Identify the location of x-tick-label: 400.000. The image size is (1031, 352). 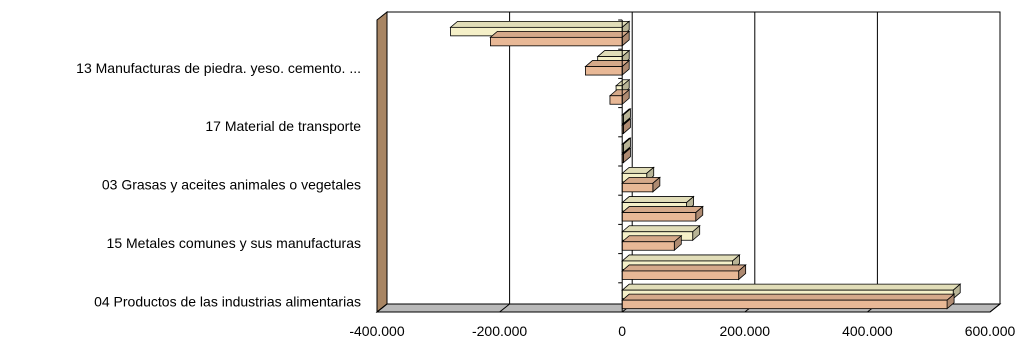
(867, 331).